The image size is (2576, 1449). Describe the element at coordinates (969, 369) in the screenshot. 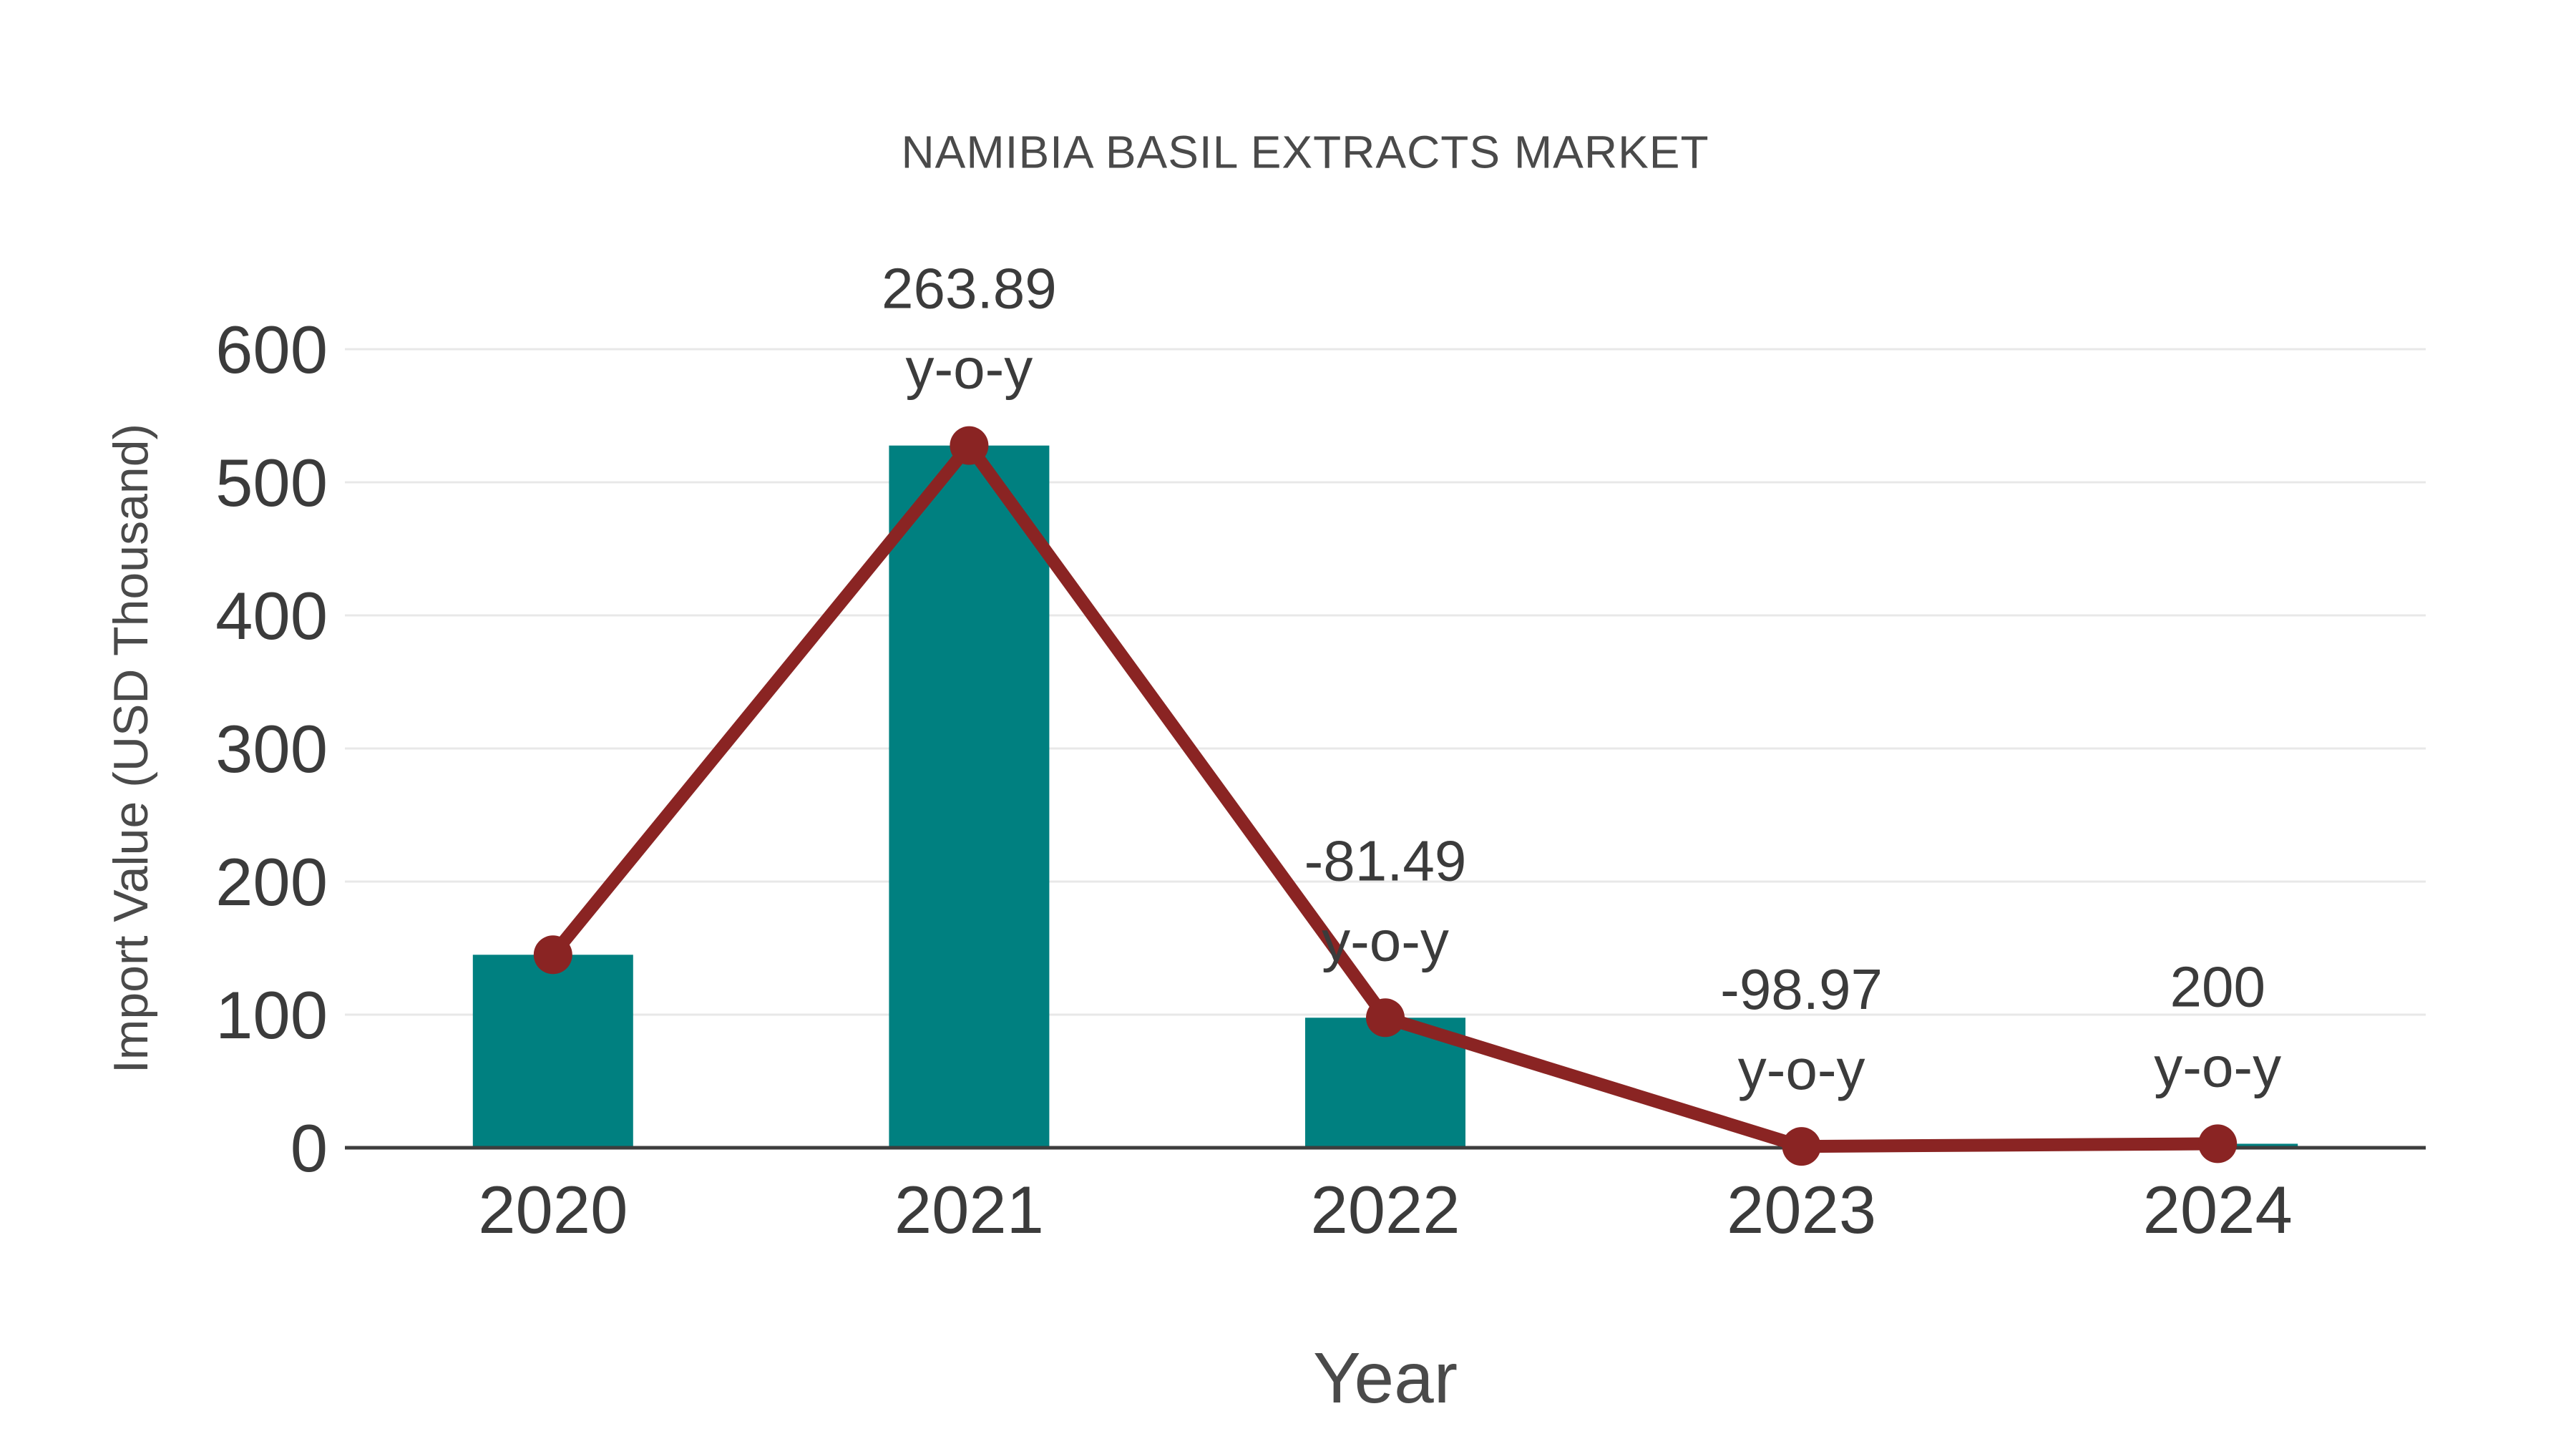

I see `annotation-unit-2021: y-o-y` at that location.